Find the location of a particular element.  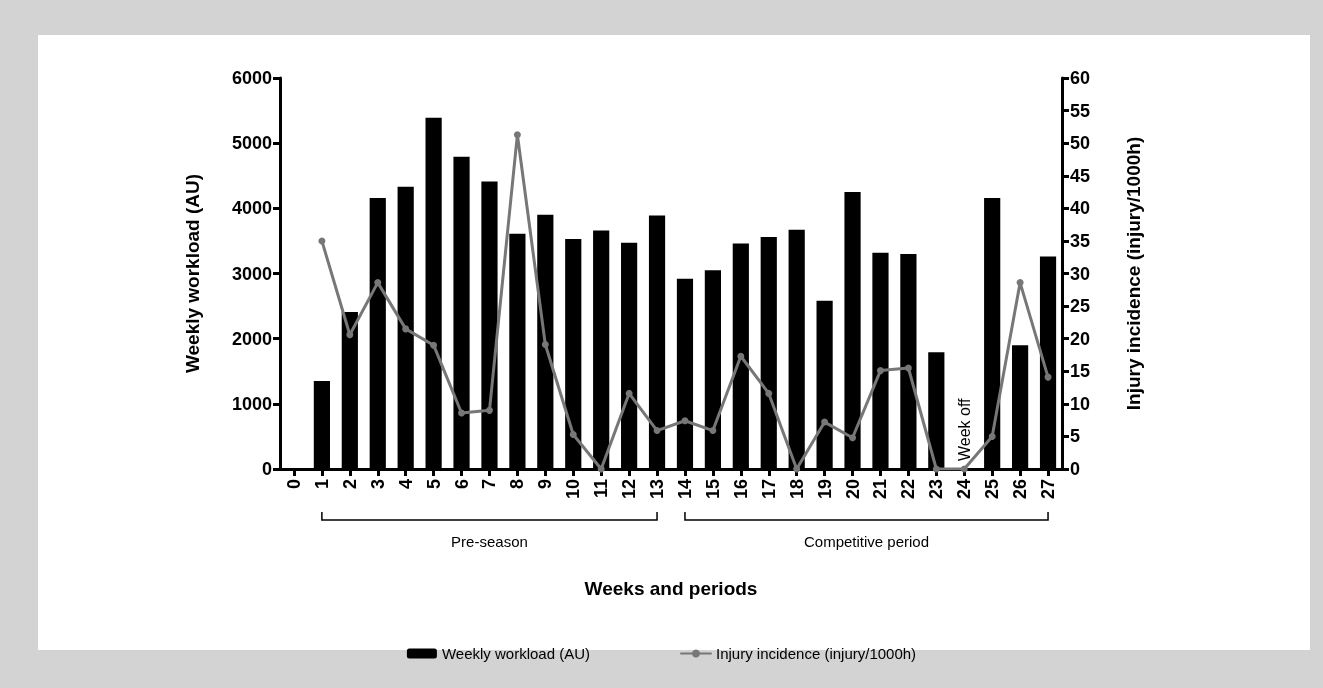

y-tick-label: 2000 is located at coordinates (251, 338).